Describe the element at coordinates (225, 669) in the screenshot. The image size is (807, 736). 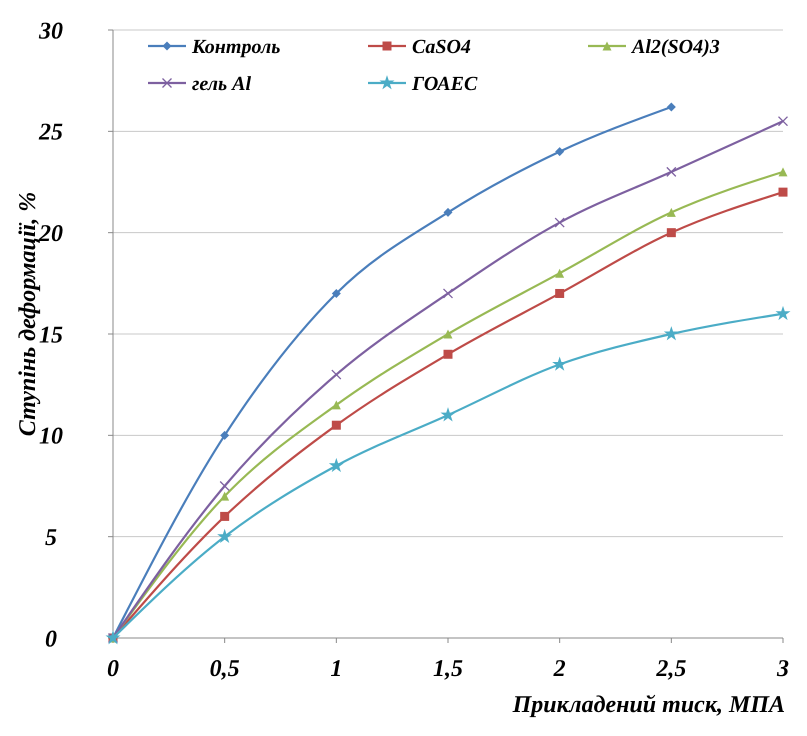
I see `x-tick-label: 0,5` at that location.